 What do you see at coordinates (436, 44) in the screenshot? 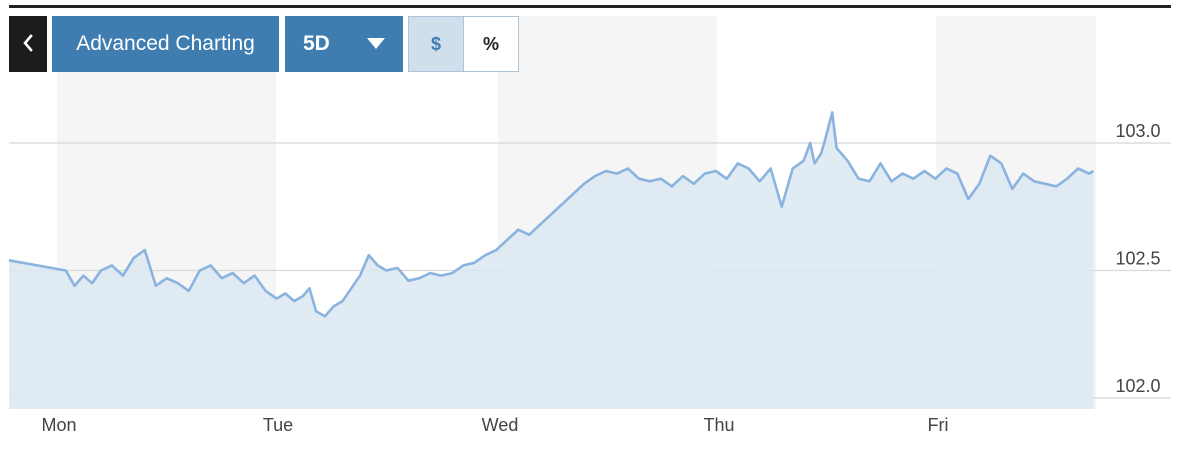
I see `unit-dollar-button: $` at bounding box center [436, 44].